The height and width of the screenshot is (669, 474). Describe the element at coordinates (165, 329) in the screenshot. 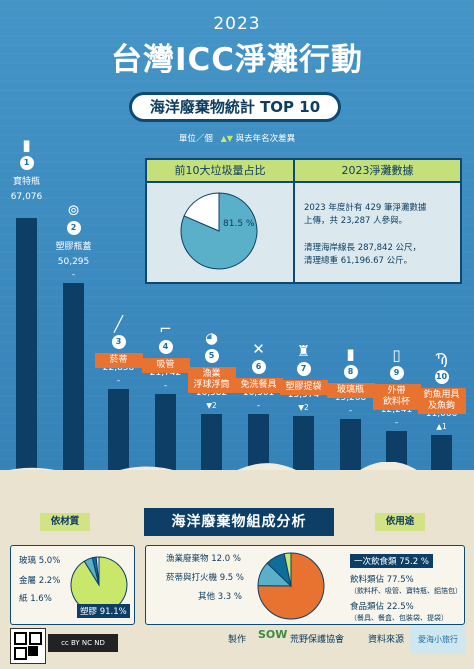

I see `straw-icon: ⌐` at that location.